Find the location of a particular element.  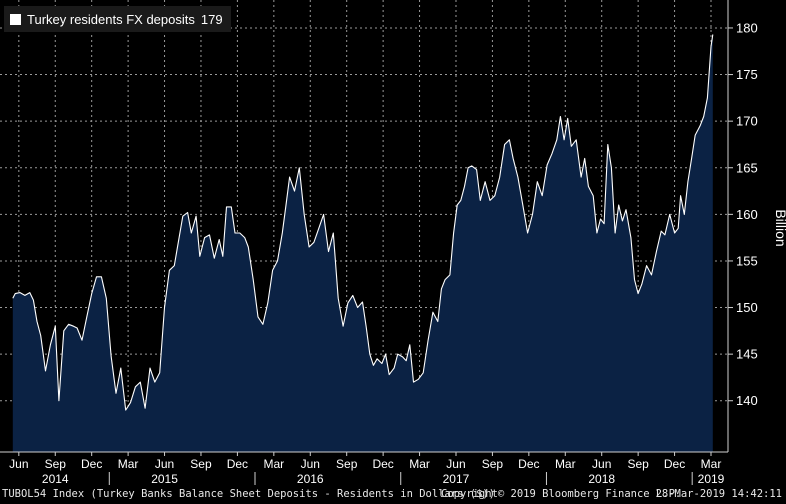

x-year-label: 2014 is located at coordinates (55, 479).